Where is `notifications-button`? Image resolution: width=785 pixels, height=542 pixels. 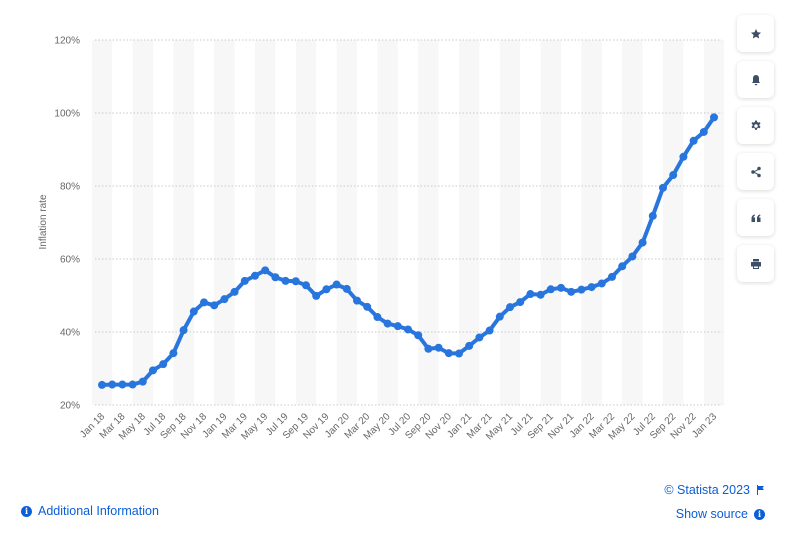 notifications-button is located at coordinates (755, 79).